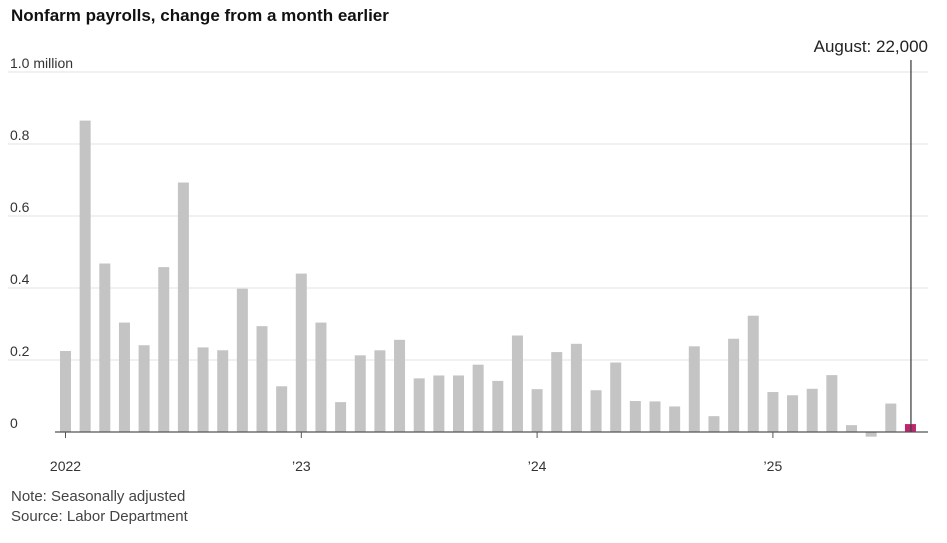 The width and height of the screenshot is (947, 543). Describe the element at coordinates (20, 207) in the screenshot. I see `y-tick-label: 0.6` at that location.